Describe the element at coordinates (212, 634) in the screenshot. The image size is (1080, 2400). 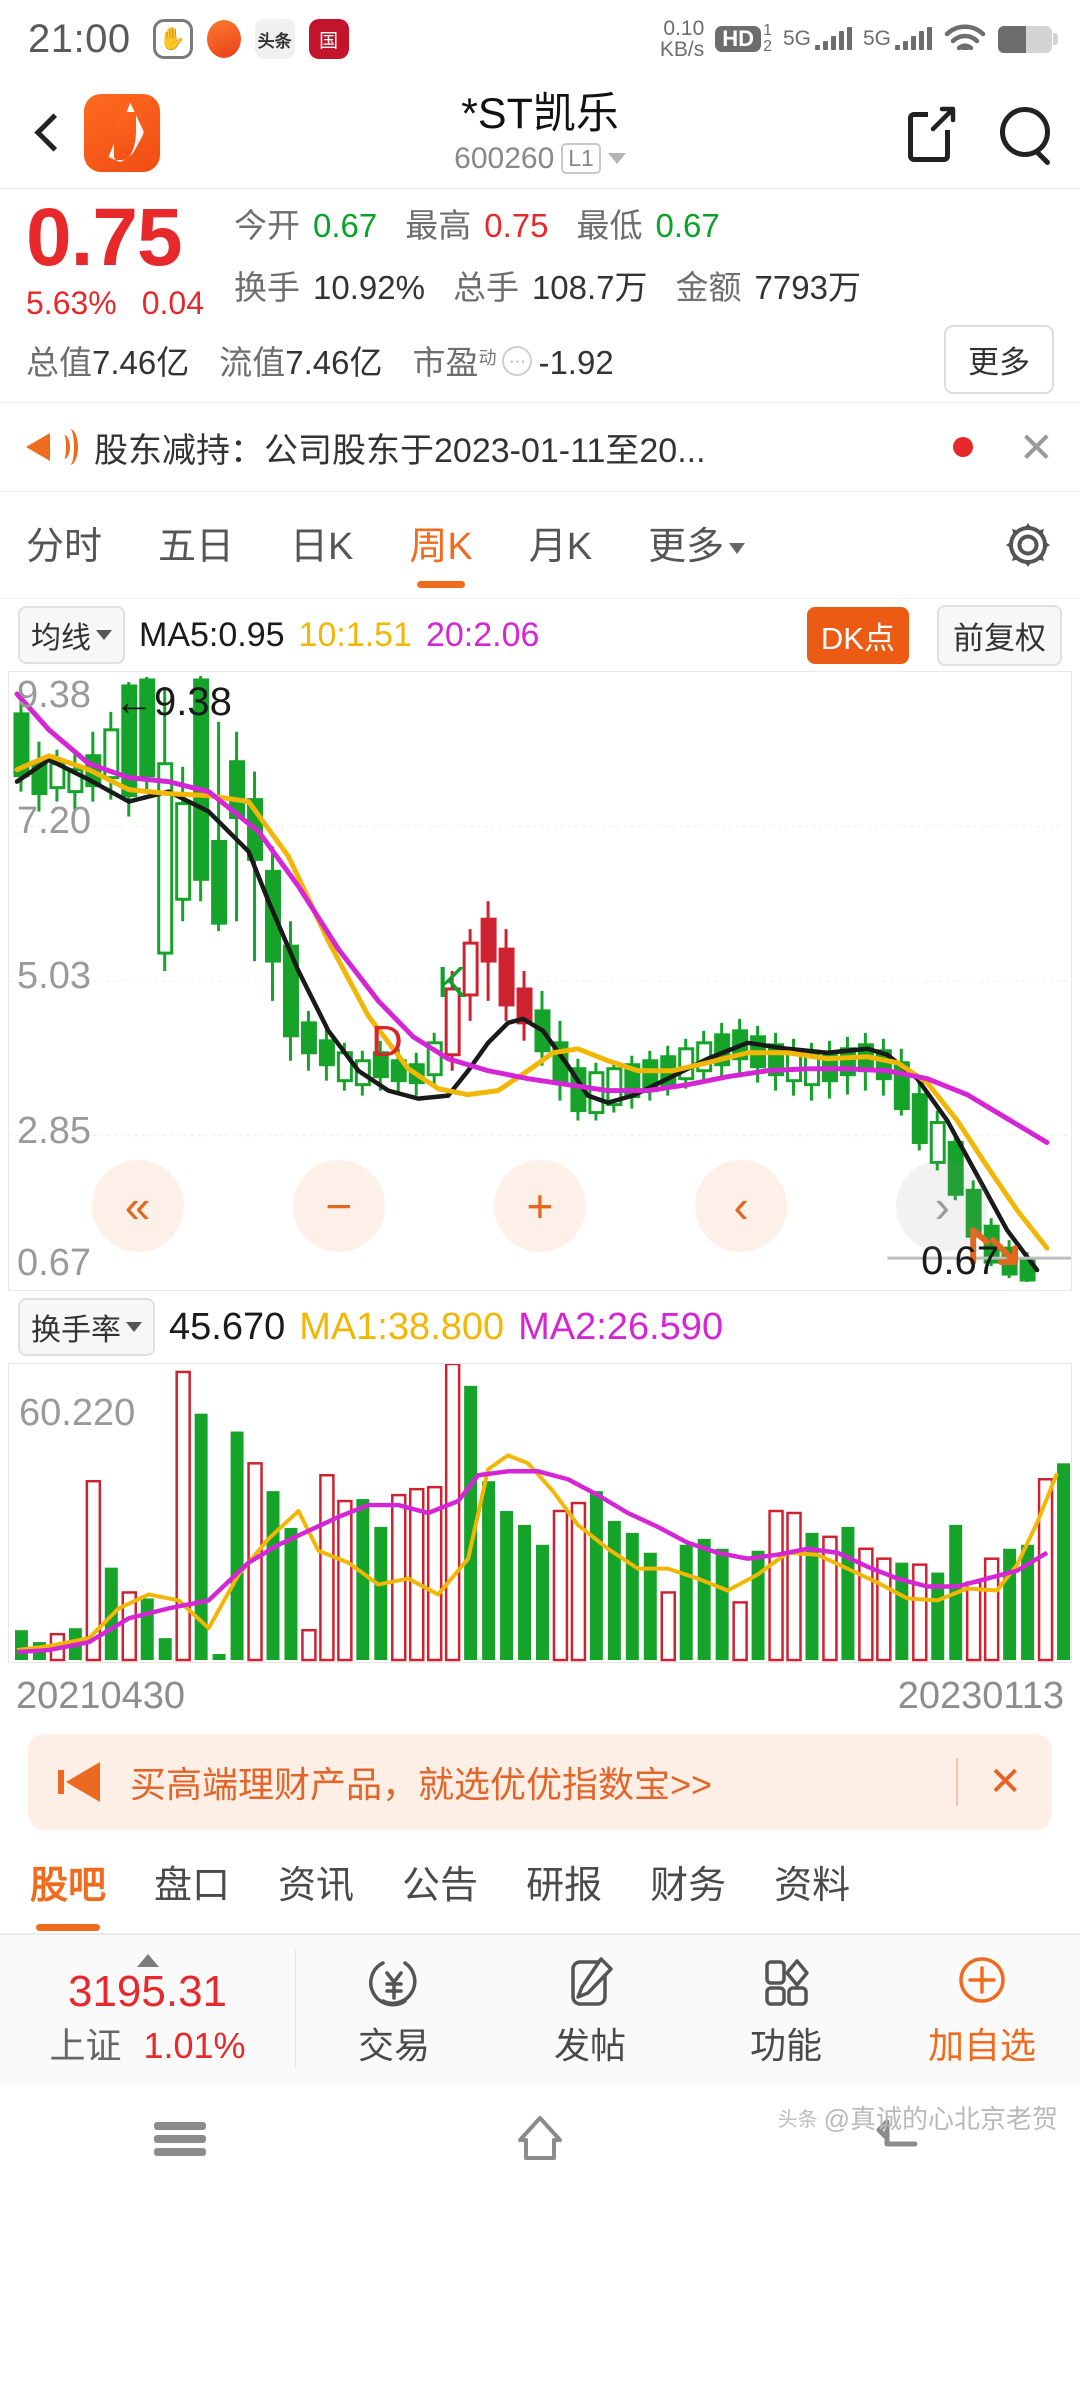
I see `ma5-value: MA5:0.95` at that location.